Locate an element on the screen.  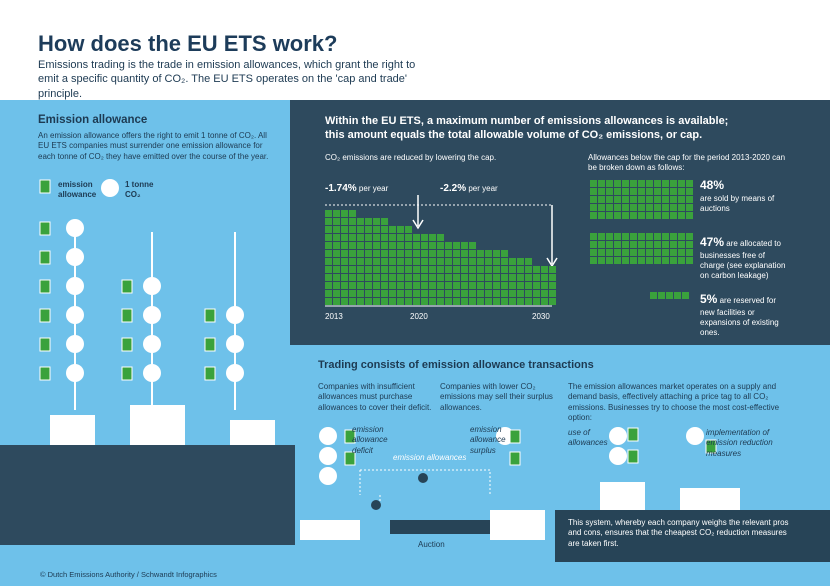
label: emission allowance deficit is located at coordinates (370, 440).